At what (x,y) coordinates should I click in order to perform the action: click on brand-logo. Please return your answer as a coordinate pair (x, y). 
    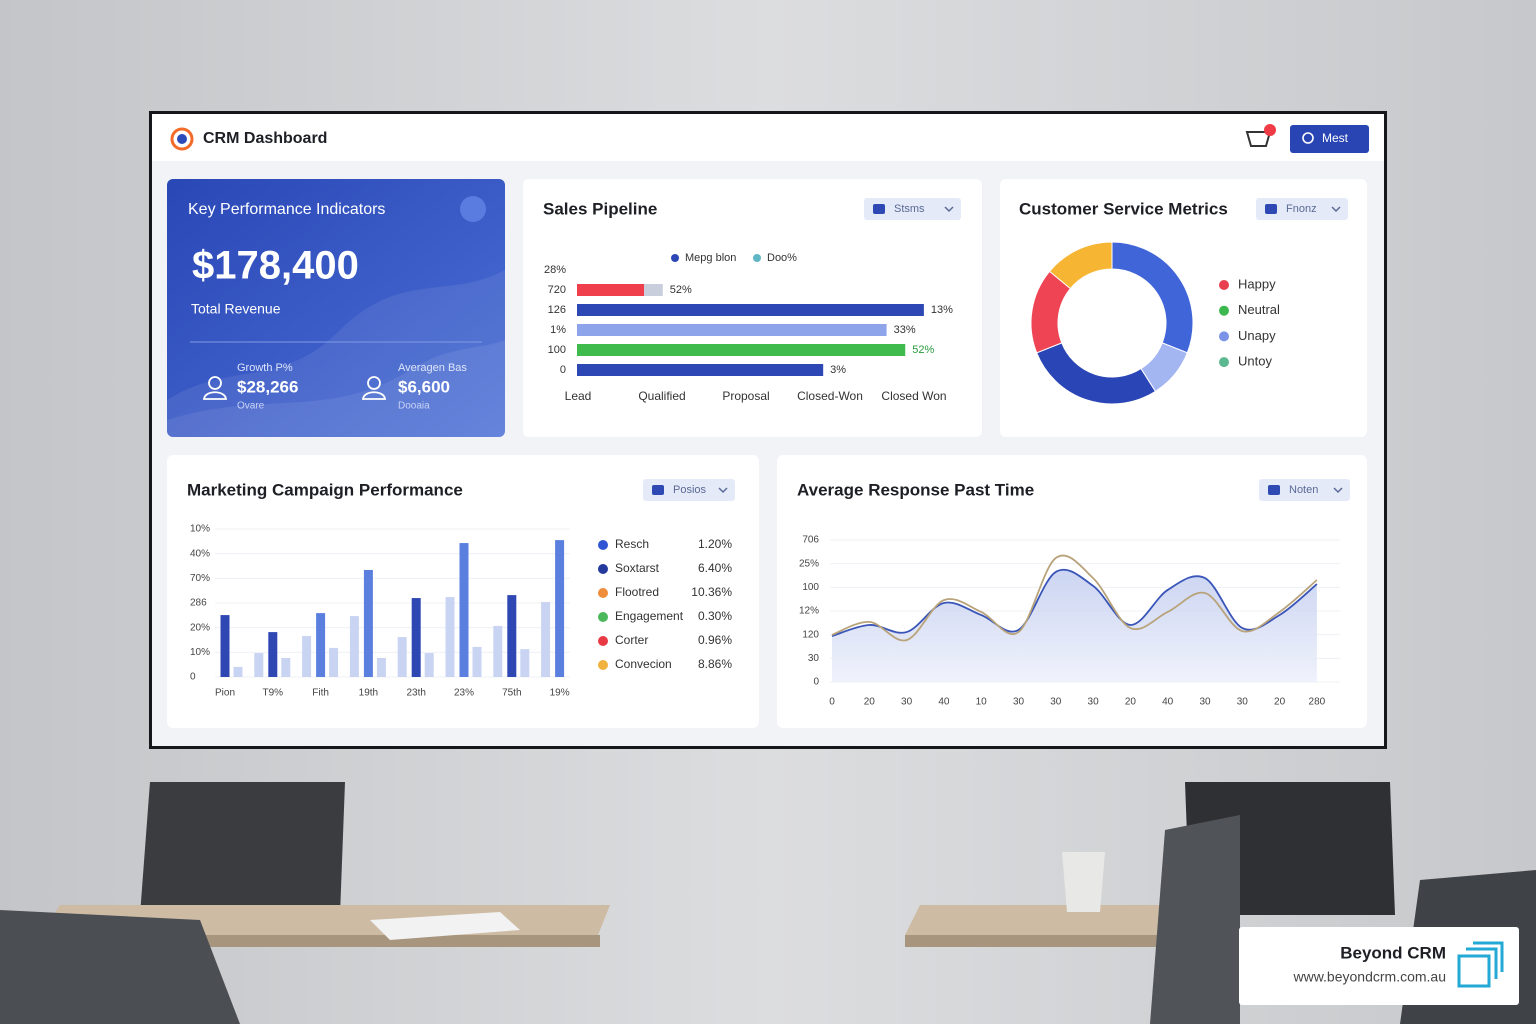
    Looking at the image, I should click on (1480, 964).